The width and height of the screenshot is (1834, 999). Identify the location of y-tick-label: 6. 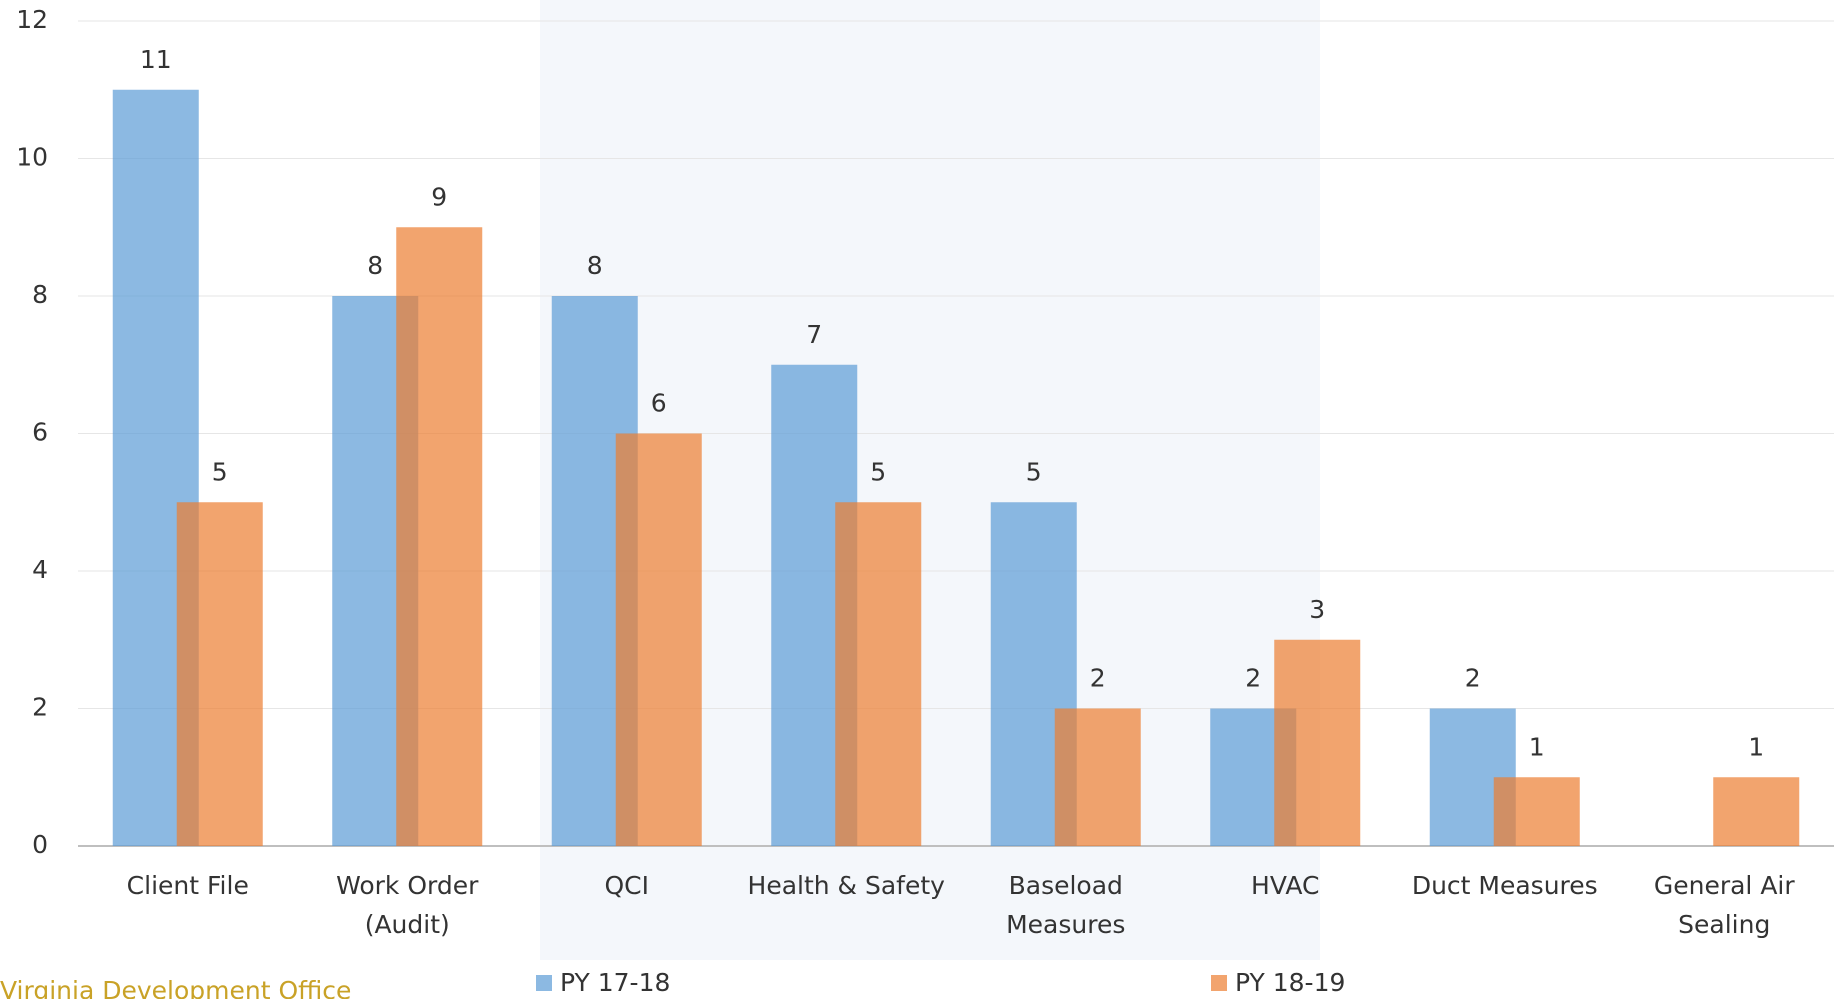
(40, 432).